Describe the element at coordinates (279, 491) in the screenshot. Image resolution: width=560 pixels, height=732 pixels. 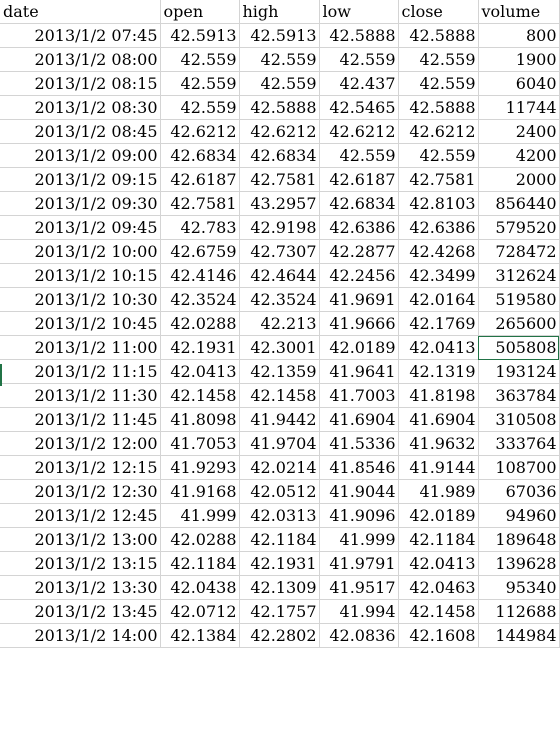
I see `cell-high: 42.0512` at that location.